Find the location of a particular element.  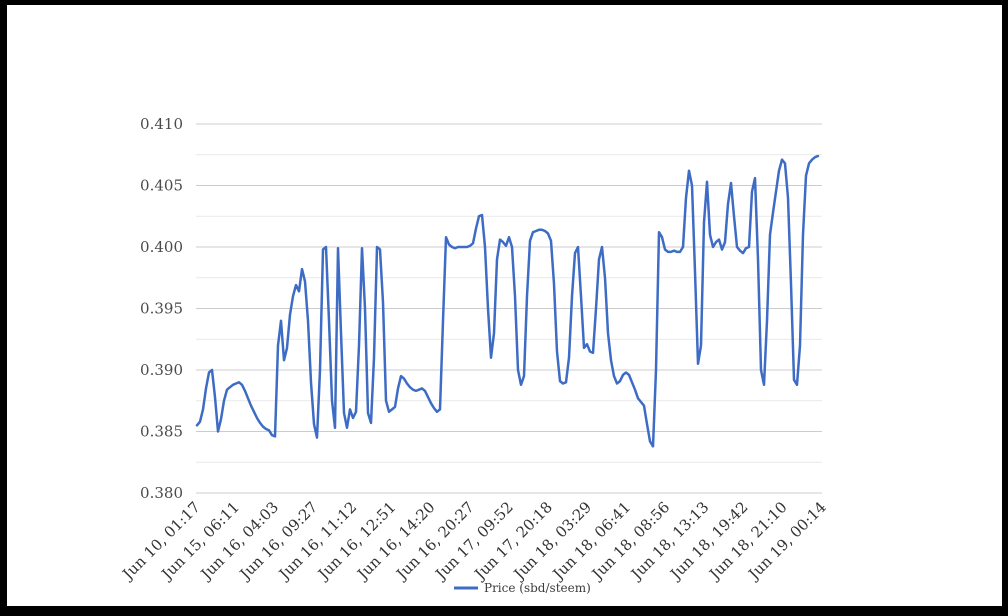

y-tick-label: 0.385 is located at coordinates (161, 432).